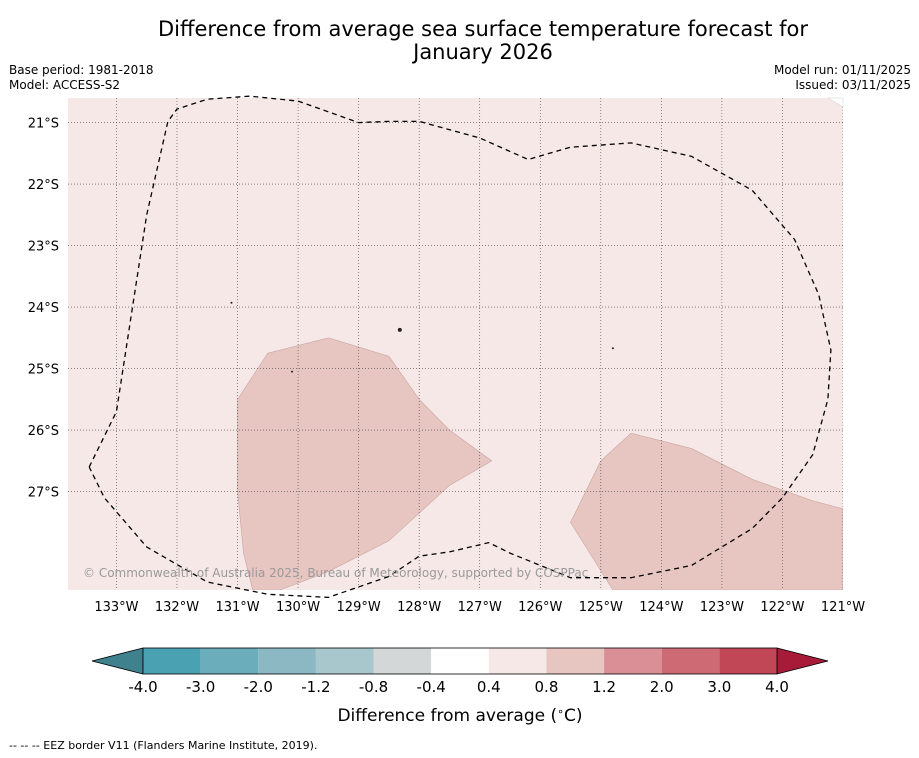 Image resolution: width=919 pixels, height=758 pixels. Describe the element at coordinates (540, 607) in the screenshot. I see `x-tick-label: 126°W` at that location.